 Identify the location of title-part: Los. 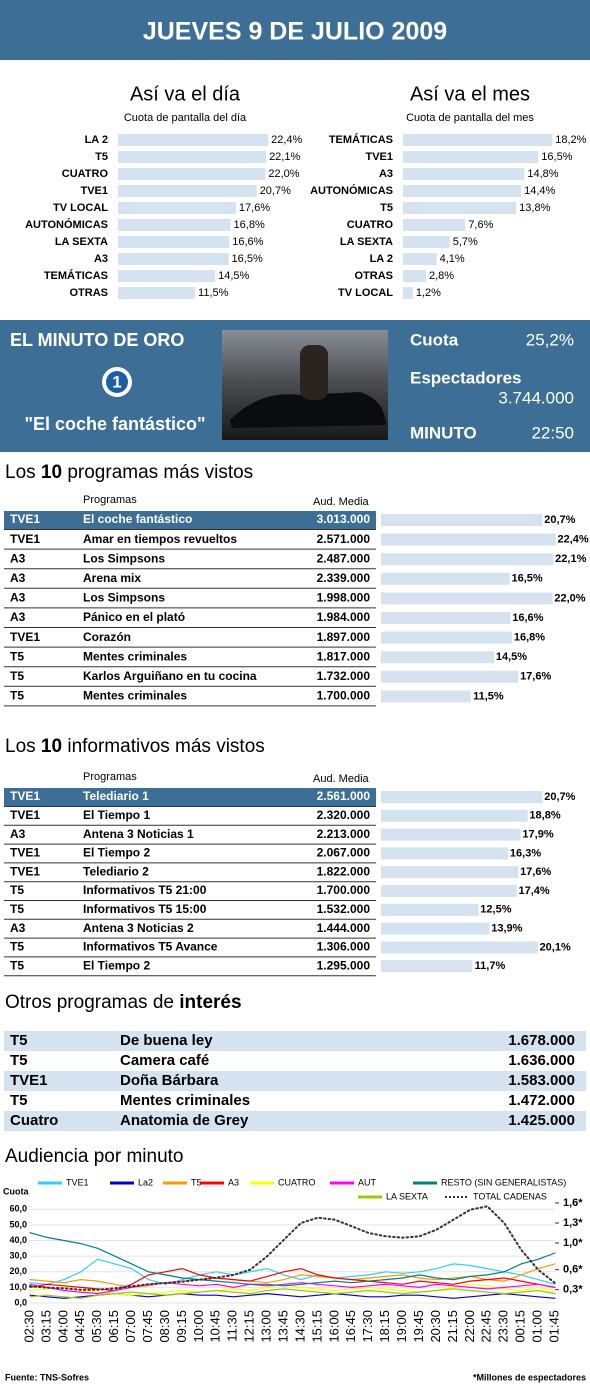
(23, 746).